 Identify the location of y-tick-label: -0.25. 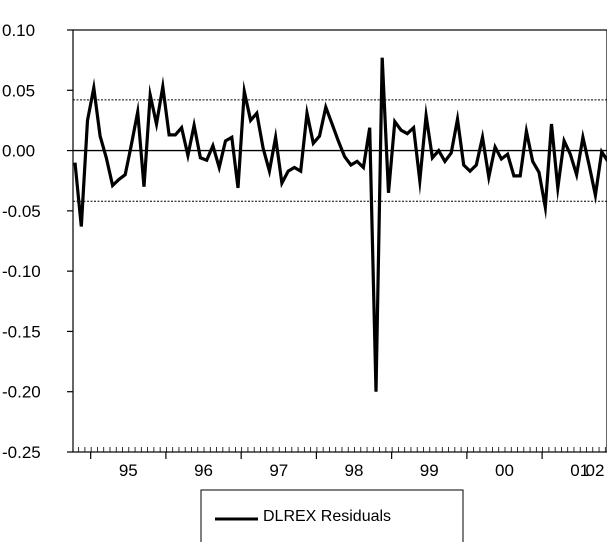
(21, 452).